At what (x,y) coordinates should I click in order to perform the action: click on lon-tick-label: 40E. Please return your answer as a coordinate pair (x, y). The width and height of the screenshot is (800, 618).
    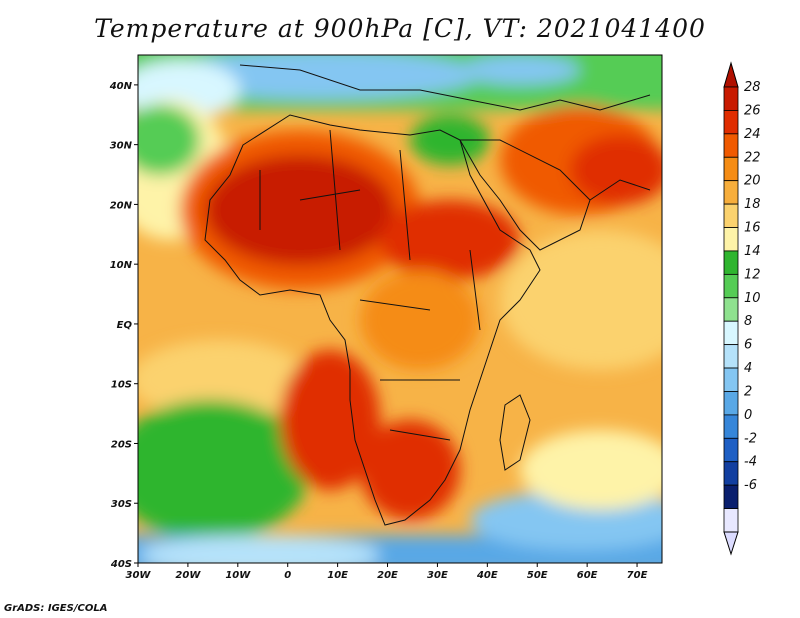
    Looking at the image, I should click on (487, 575).